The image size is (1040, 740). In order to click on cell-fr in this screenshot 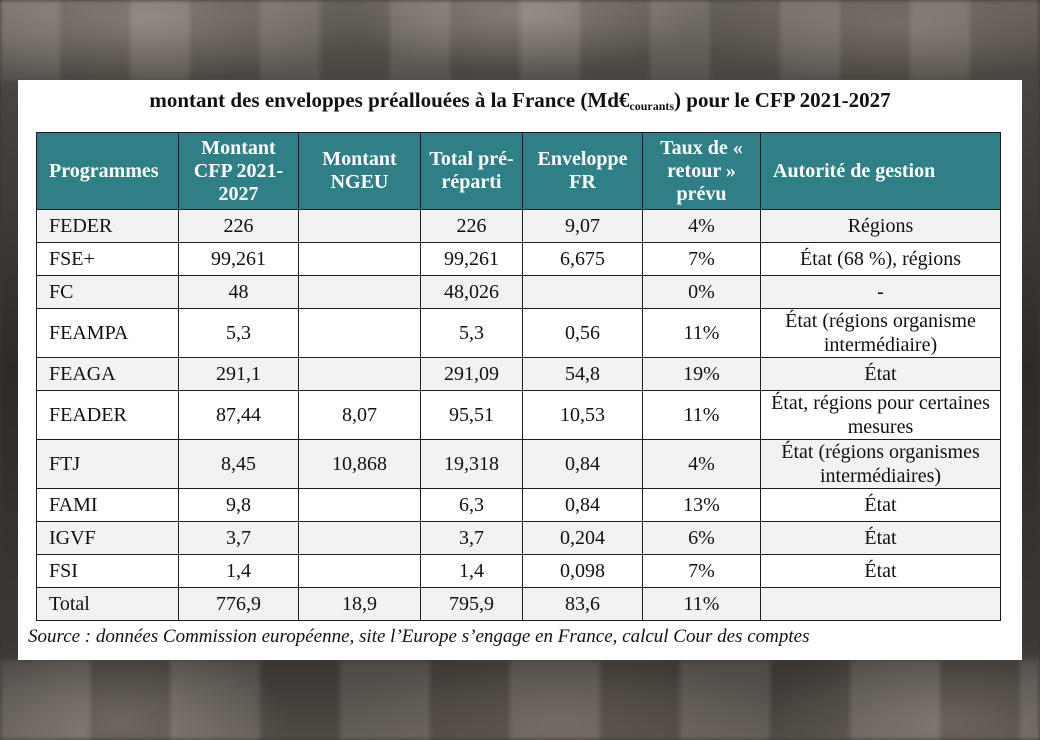, I will do `click(582, 292)`.